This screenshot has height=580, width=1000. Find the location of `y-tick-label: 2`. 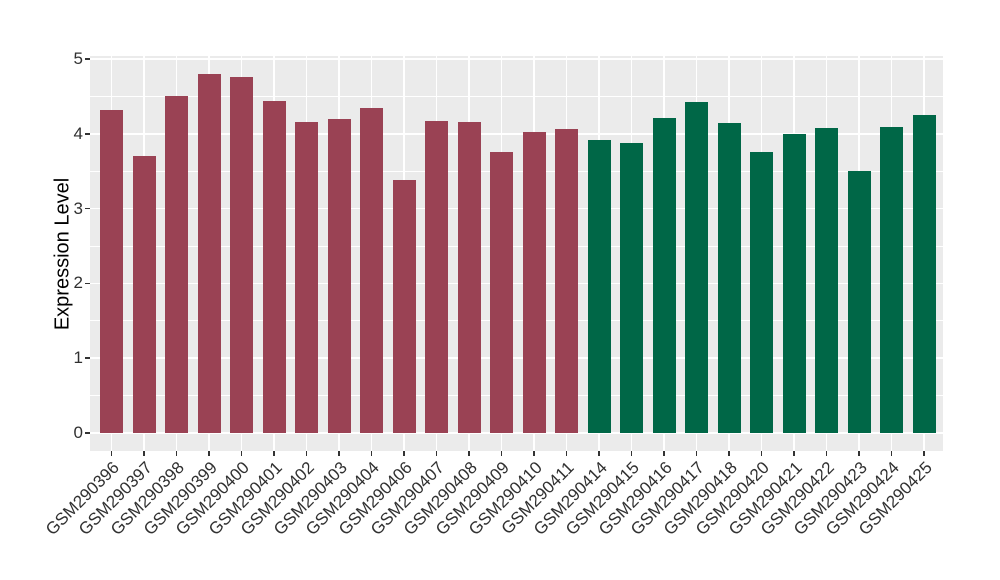

y-tick-label: 2 is located at coordinates (78, 283).